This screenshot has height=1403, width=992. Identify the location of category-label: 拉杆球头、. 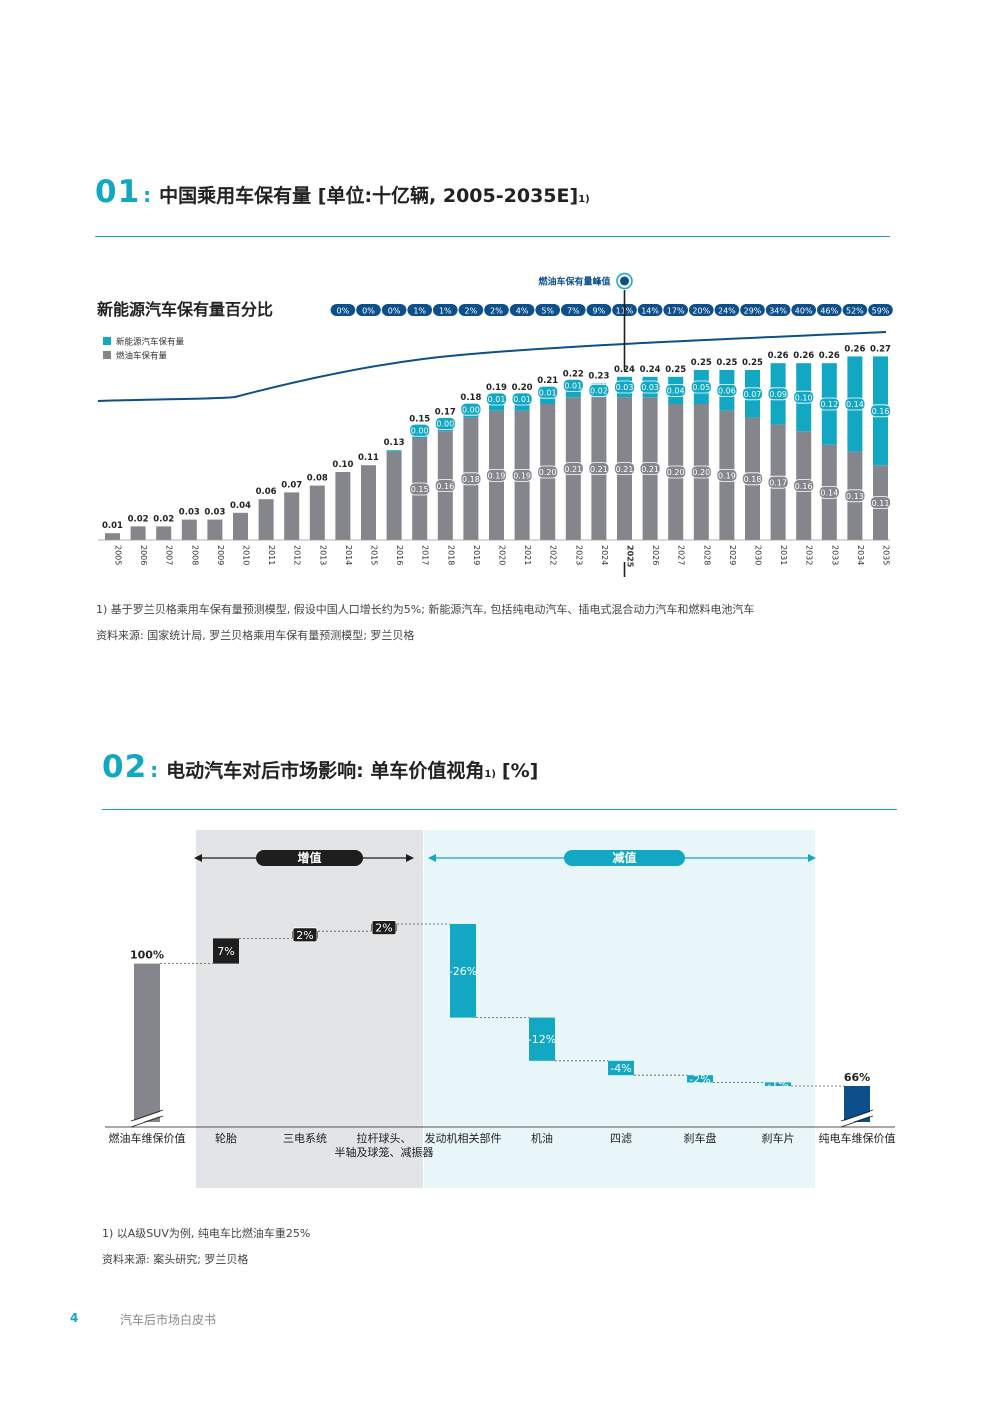
(384, 1138).